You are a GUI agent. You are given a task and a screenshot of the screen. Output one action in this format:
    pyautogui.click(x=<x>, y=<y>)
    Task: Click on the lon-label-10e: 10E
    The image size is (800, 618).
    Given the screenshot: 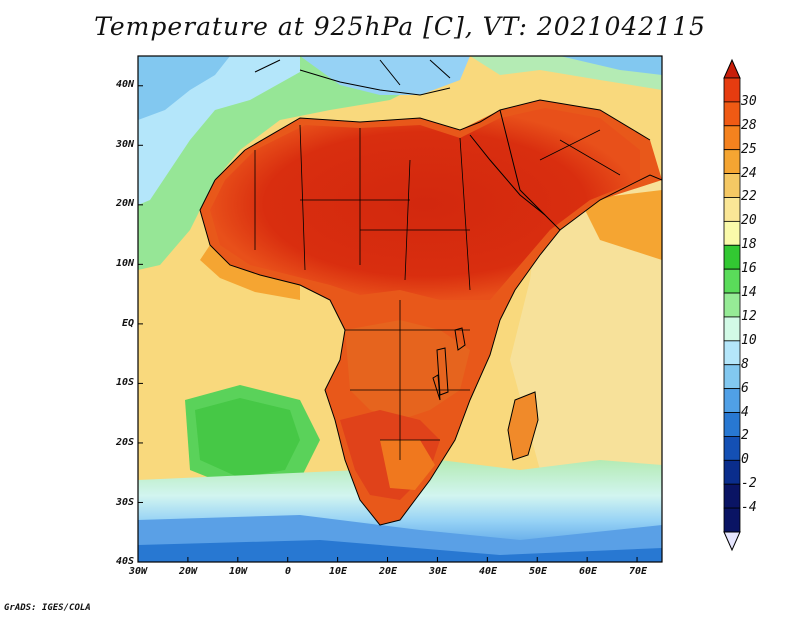 What is the action you would take?
    pyautogui.click(x=338, y=571)
    